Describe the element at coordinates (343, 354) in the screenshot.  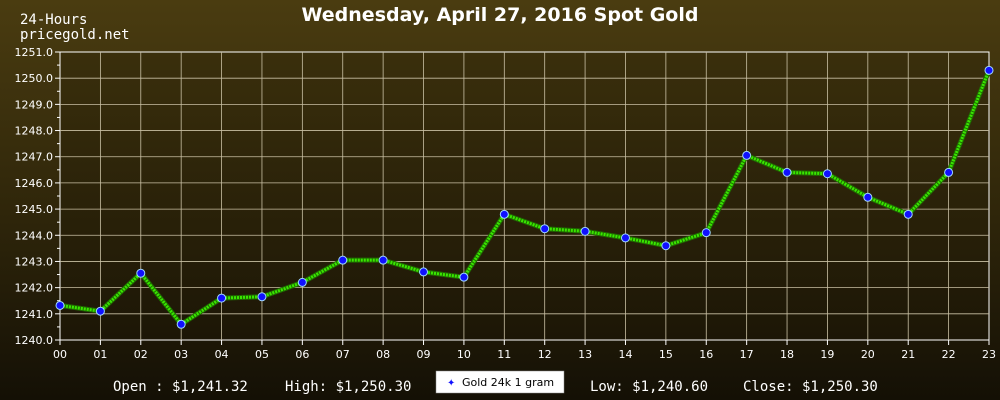
I see `x-tick-label: 07` at that location.